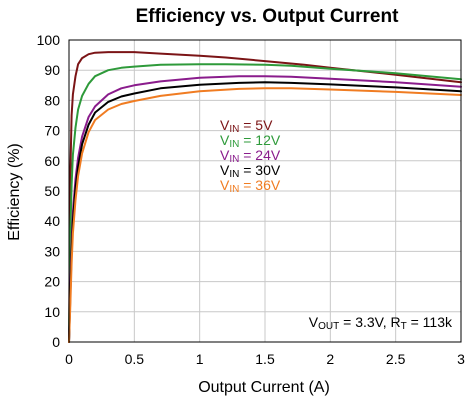  What do you see at coordinates (246, 126) in the screenshot?
I see `legend-entry: VIN = 5V` at bounding box center [246, 126].